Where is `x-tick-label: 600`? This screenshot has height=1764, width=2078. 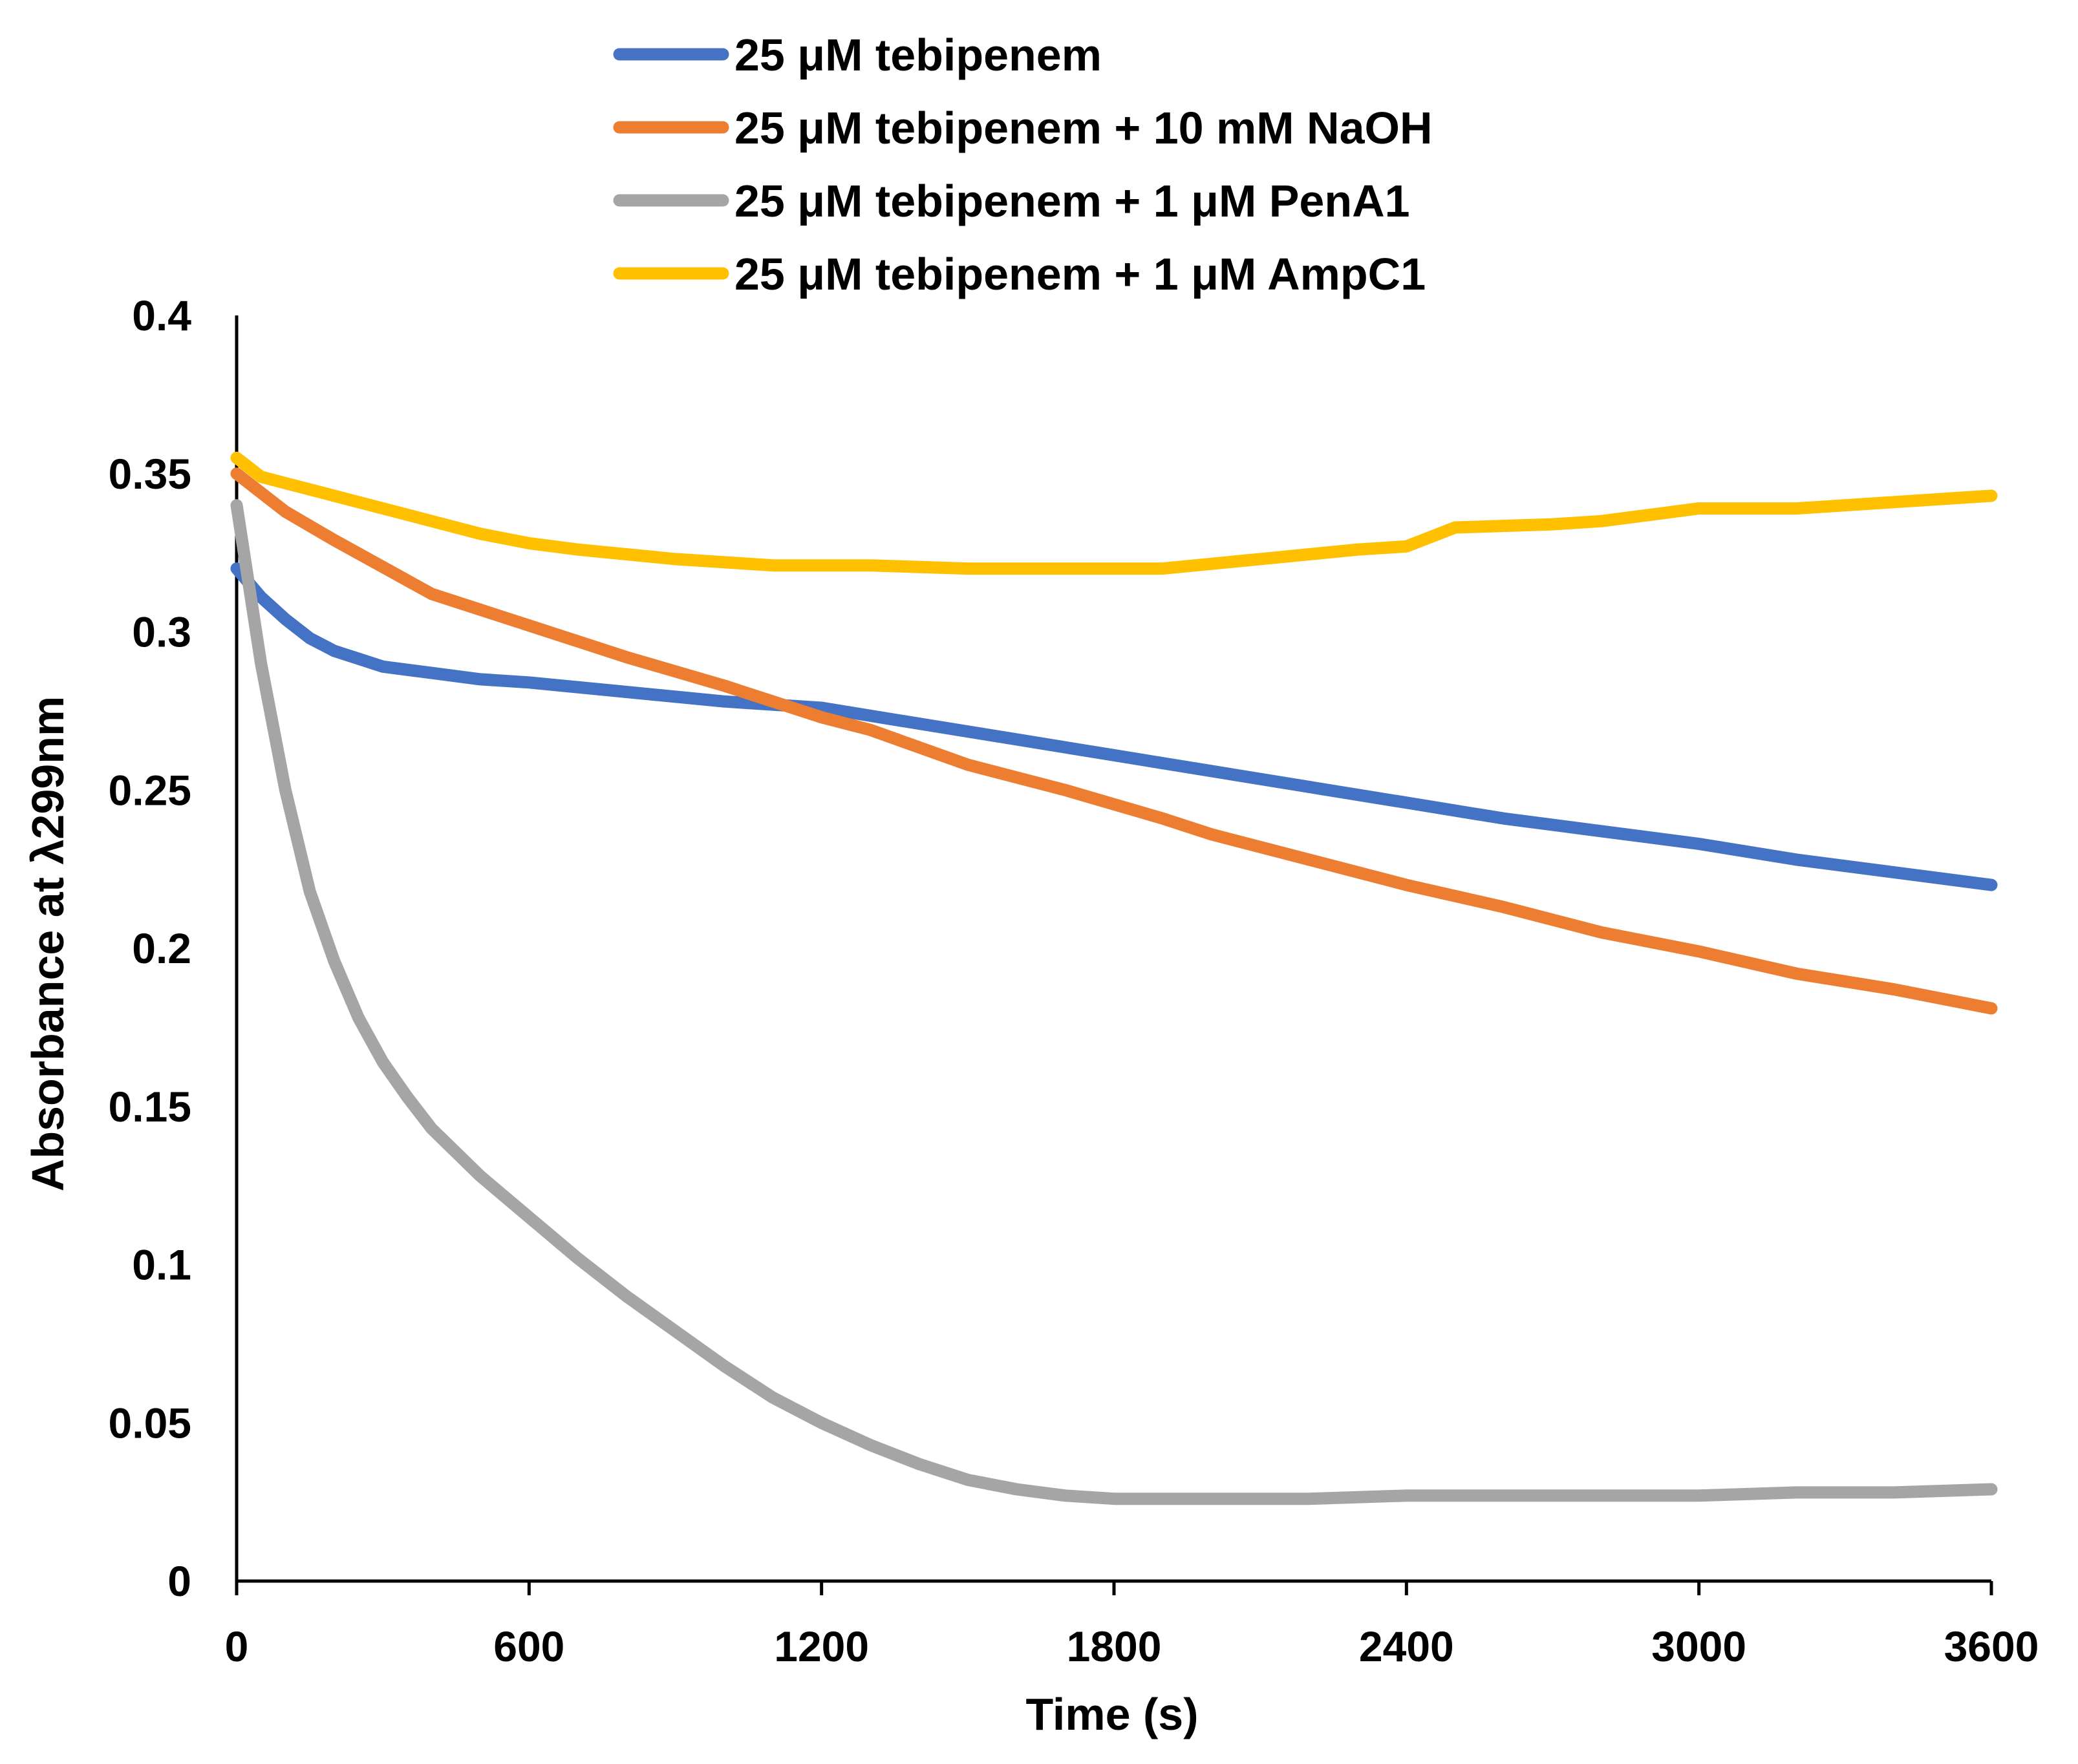
x-tick-label: 600 is located at coordinates (528, 1646).